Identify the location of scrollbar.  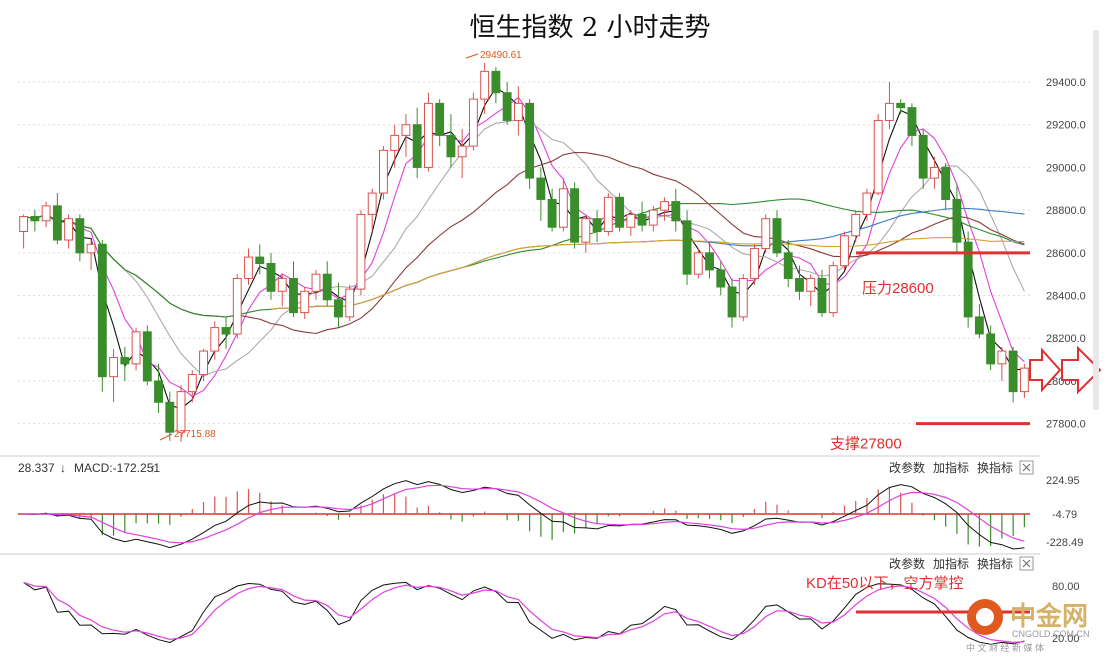
(1096, 220).